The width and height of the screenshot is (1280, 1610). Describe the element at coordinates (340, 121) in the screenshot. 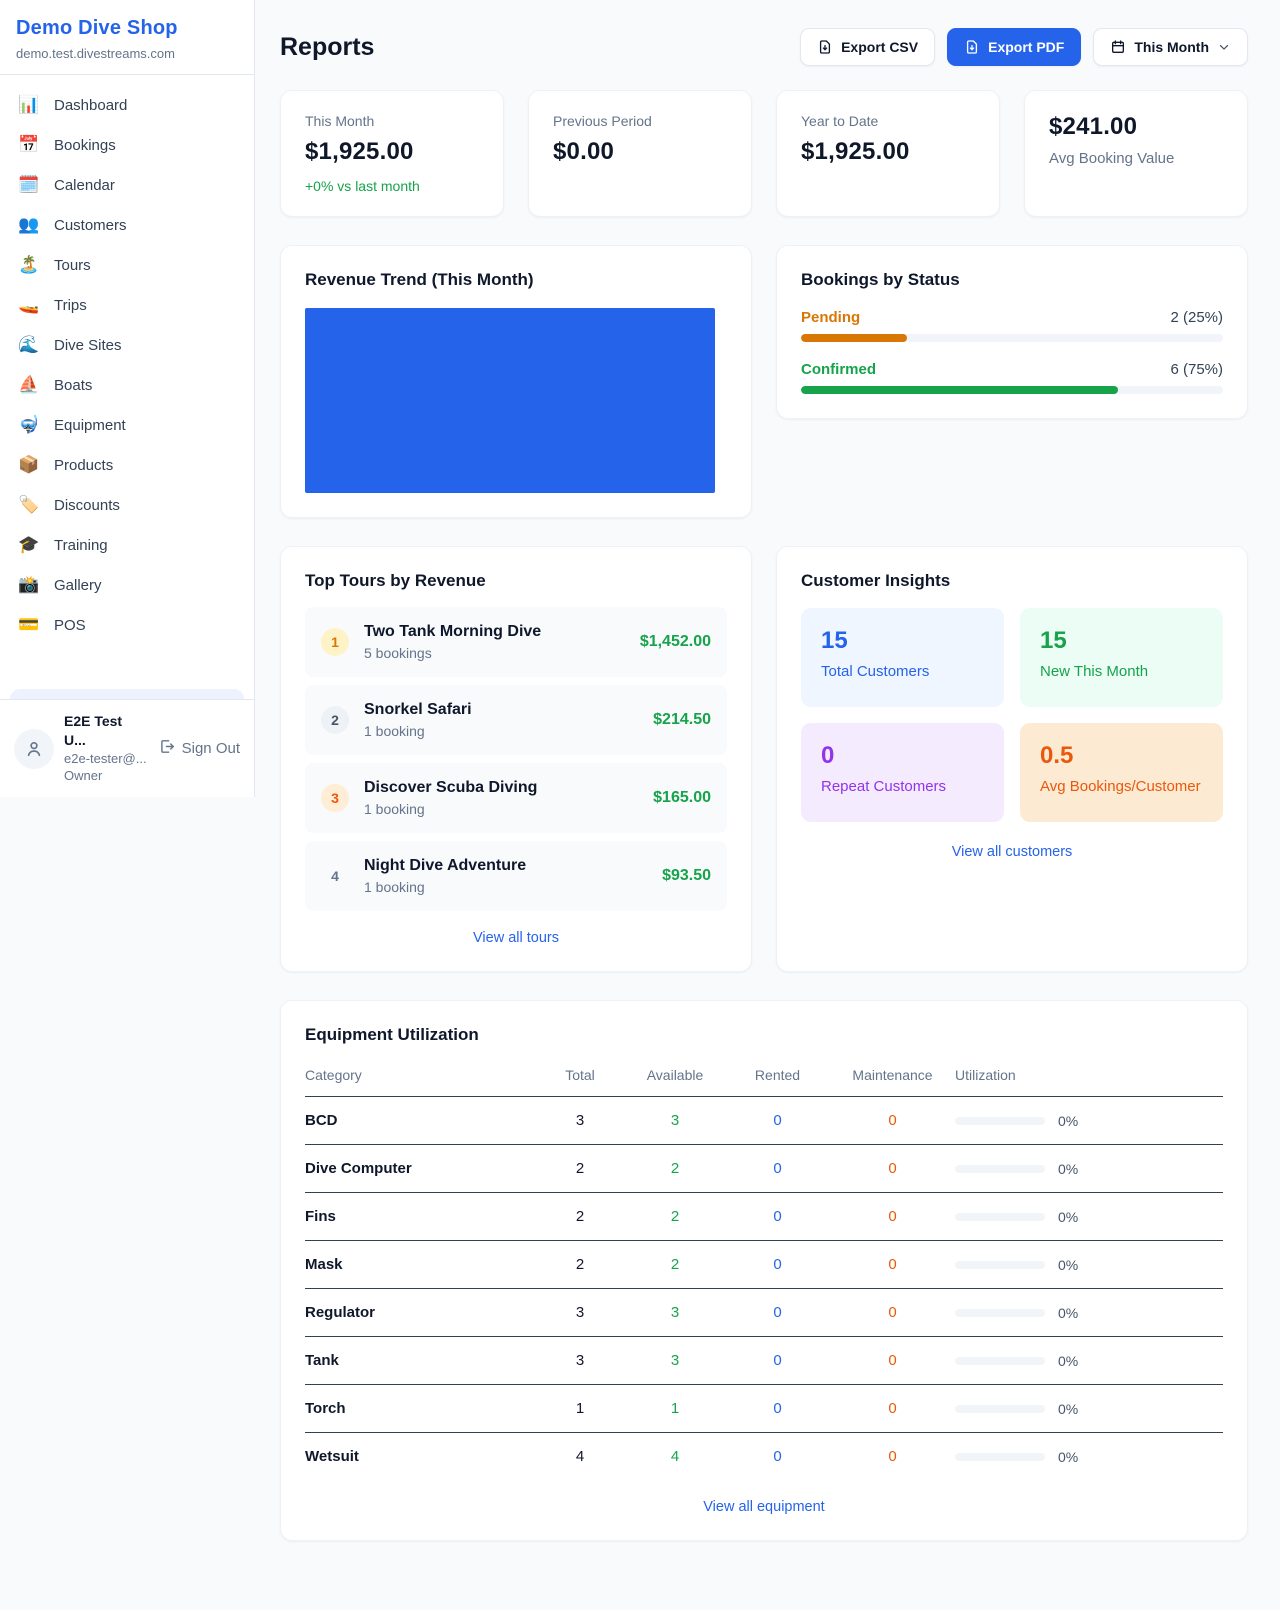

I see `stat-label: This Month` at that location.